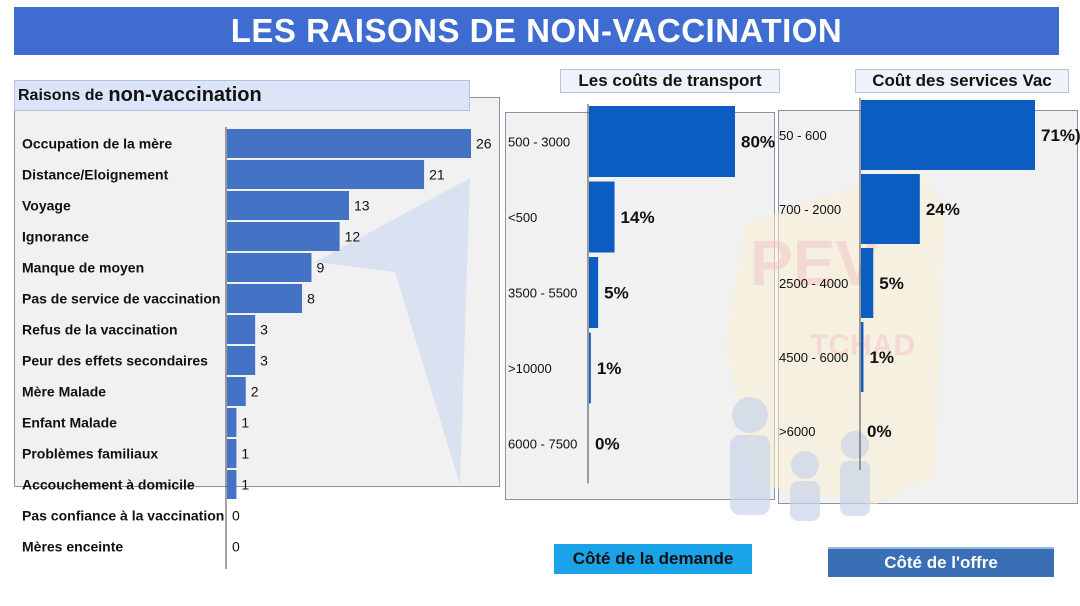 Image resolution: width=1080 pixels, height=606 pixels. What do you see at coordinates (530, 368) in the screenshot?
I see `transport-label-10000: >10000` at bounding box center [530, 368].